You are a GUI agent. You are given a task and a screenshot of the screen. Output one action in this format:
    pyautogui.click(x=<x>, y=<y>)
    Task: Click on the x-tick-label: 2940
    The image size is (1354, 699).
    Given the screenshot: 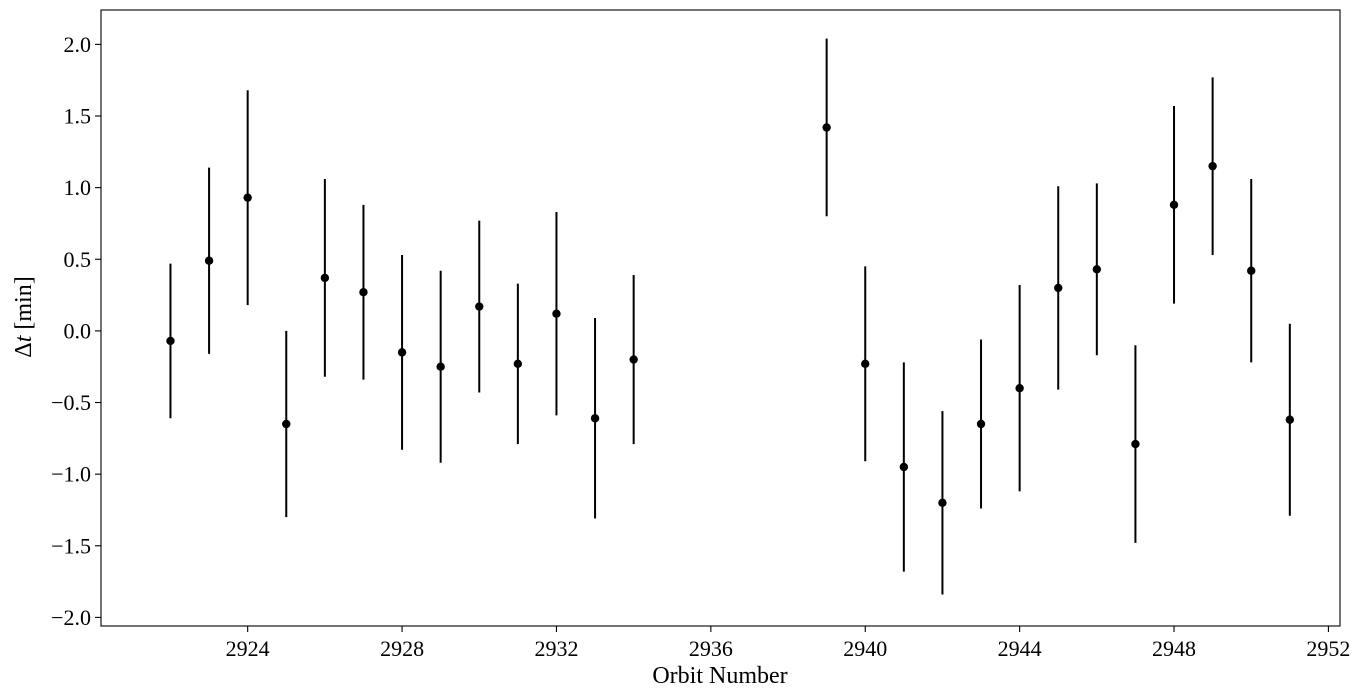 What is the action you would take?
    pyautogui.click(x=865, y=648)
    